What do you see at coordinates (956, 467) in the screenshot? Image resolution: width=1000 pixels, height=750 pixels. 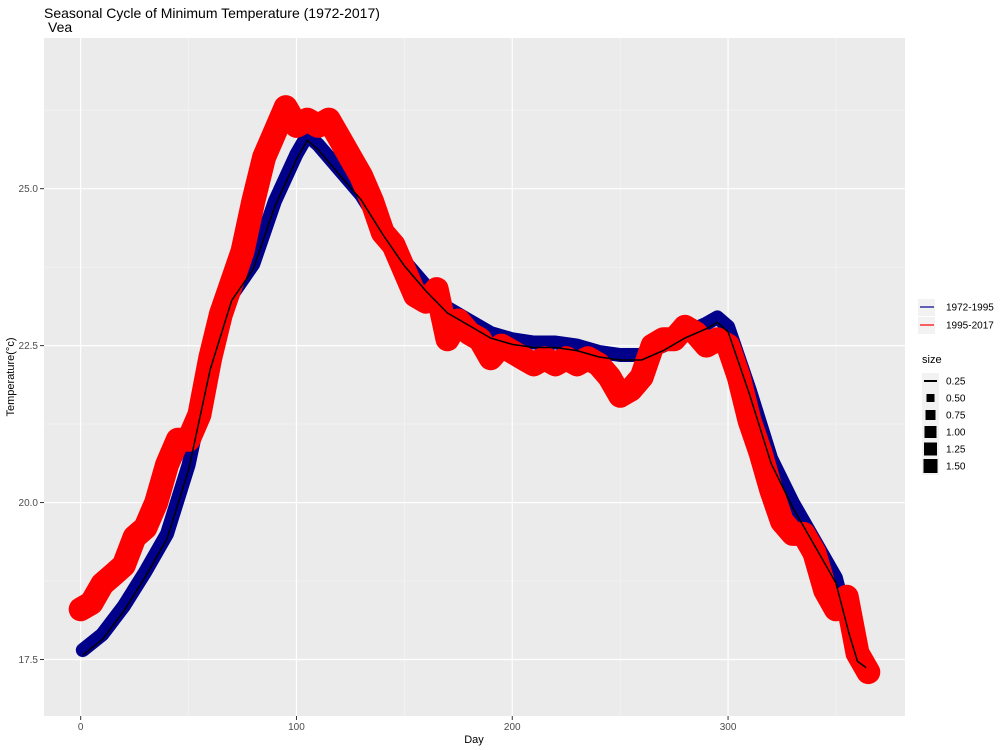 I see `size-legend-label: 1.50` at bounding box center [956, 467].